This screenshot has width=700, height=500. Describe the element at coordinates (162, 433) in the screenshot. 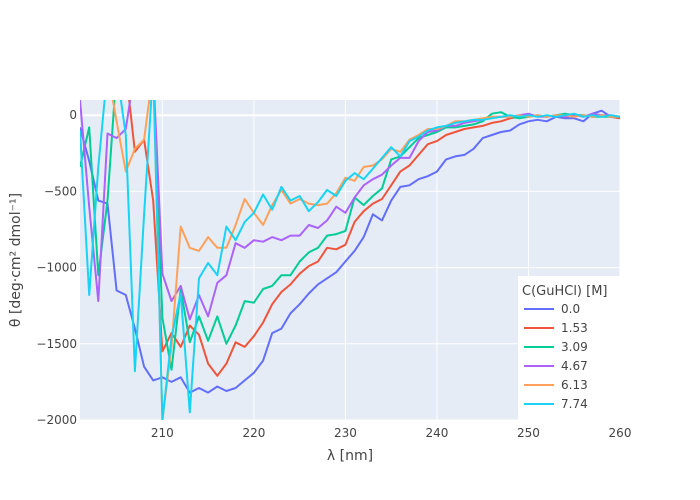

I see `x-tick-label: 210` at that location.